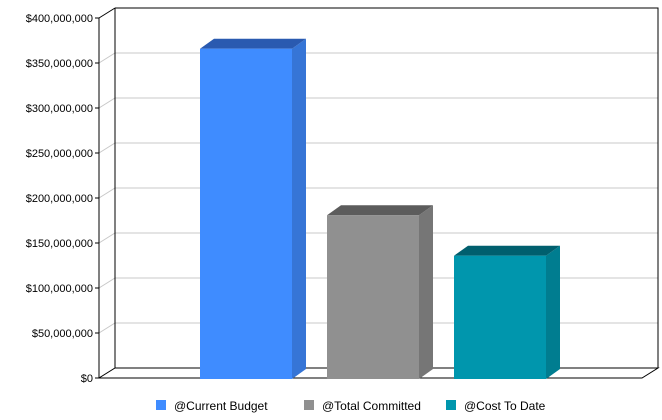  Describe the element at coordinates (107, 13) in the screenshot. I see `side-wall-top-edge` at that location.